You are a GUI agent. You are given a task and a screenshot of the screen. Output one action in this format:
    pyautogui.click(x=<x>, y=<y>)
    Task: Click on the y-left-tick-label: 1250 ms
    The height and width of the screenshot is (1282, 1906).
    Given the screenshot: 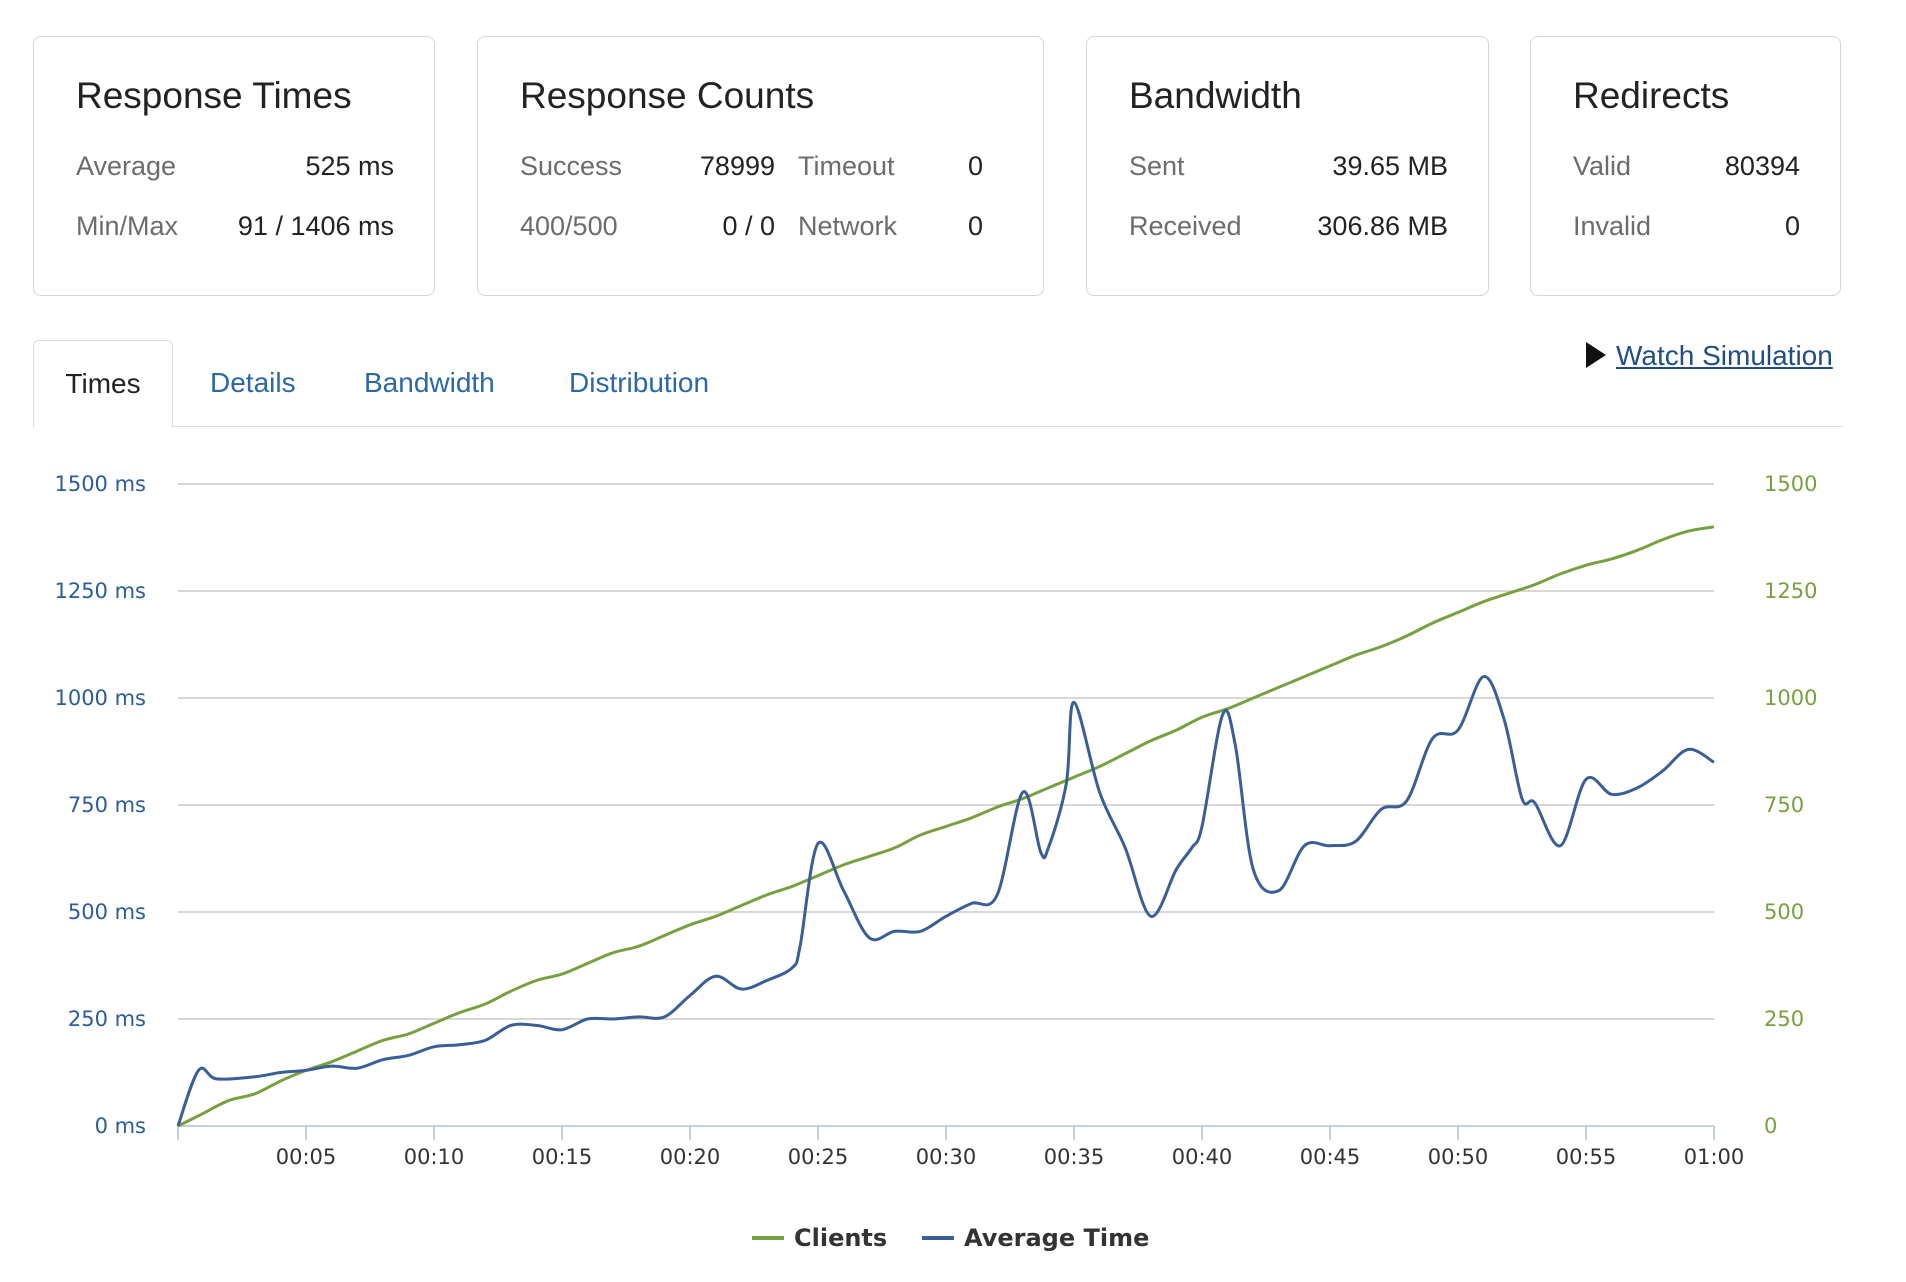 What is the action you would take?
    pyautogui.click(x=100, y=591)
    